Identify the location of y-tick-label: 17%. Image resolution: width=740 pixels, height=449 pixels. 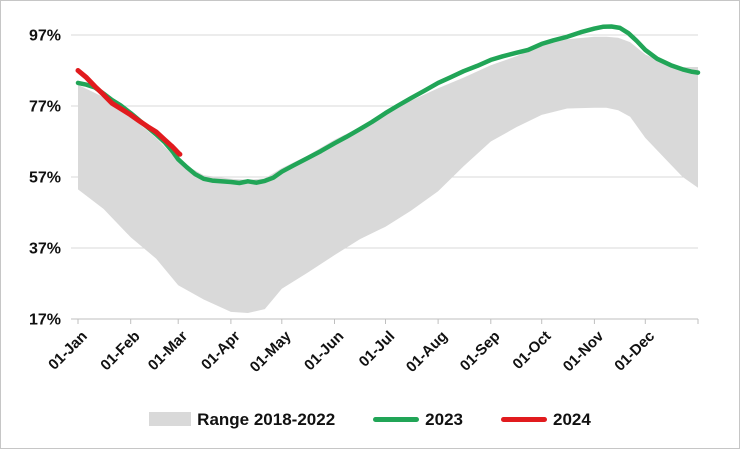
(45, 320).